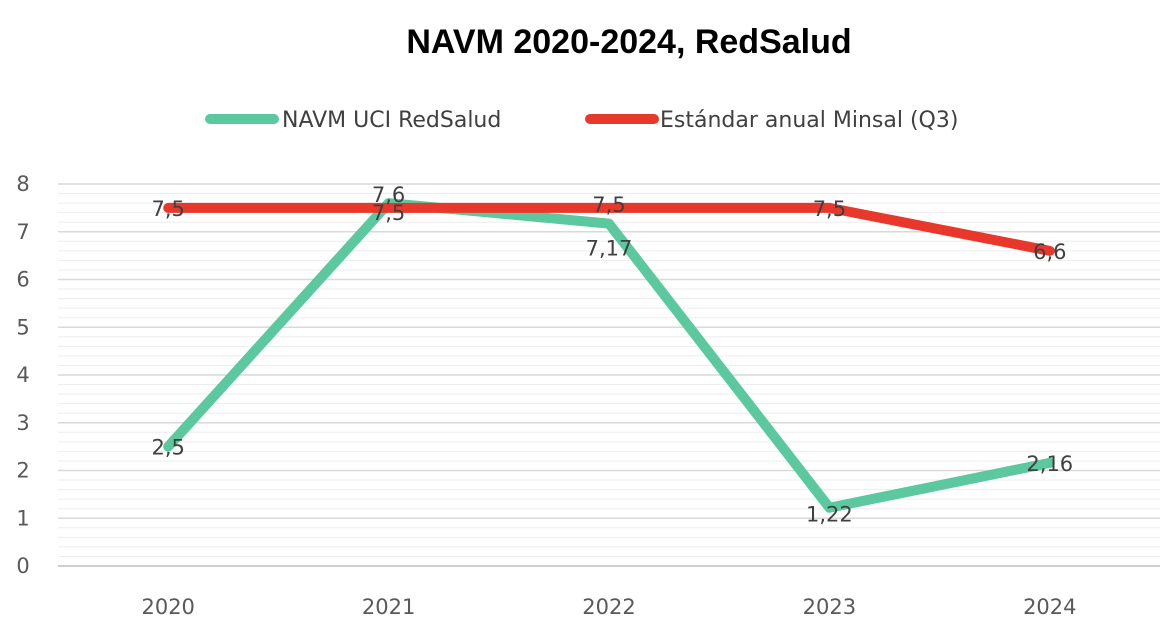 Image resolution: width=1176 pixels, height=636 pixels. I want to click on y-tick-label: 5, so click(22, 327).